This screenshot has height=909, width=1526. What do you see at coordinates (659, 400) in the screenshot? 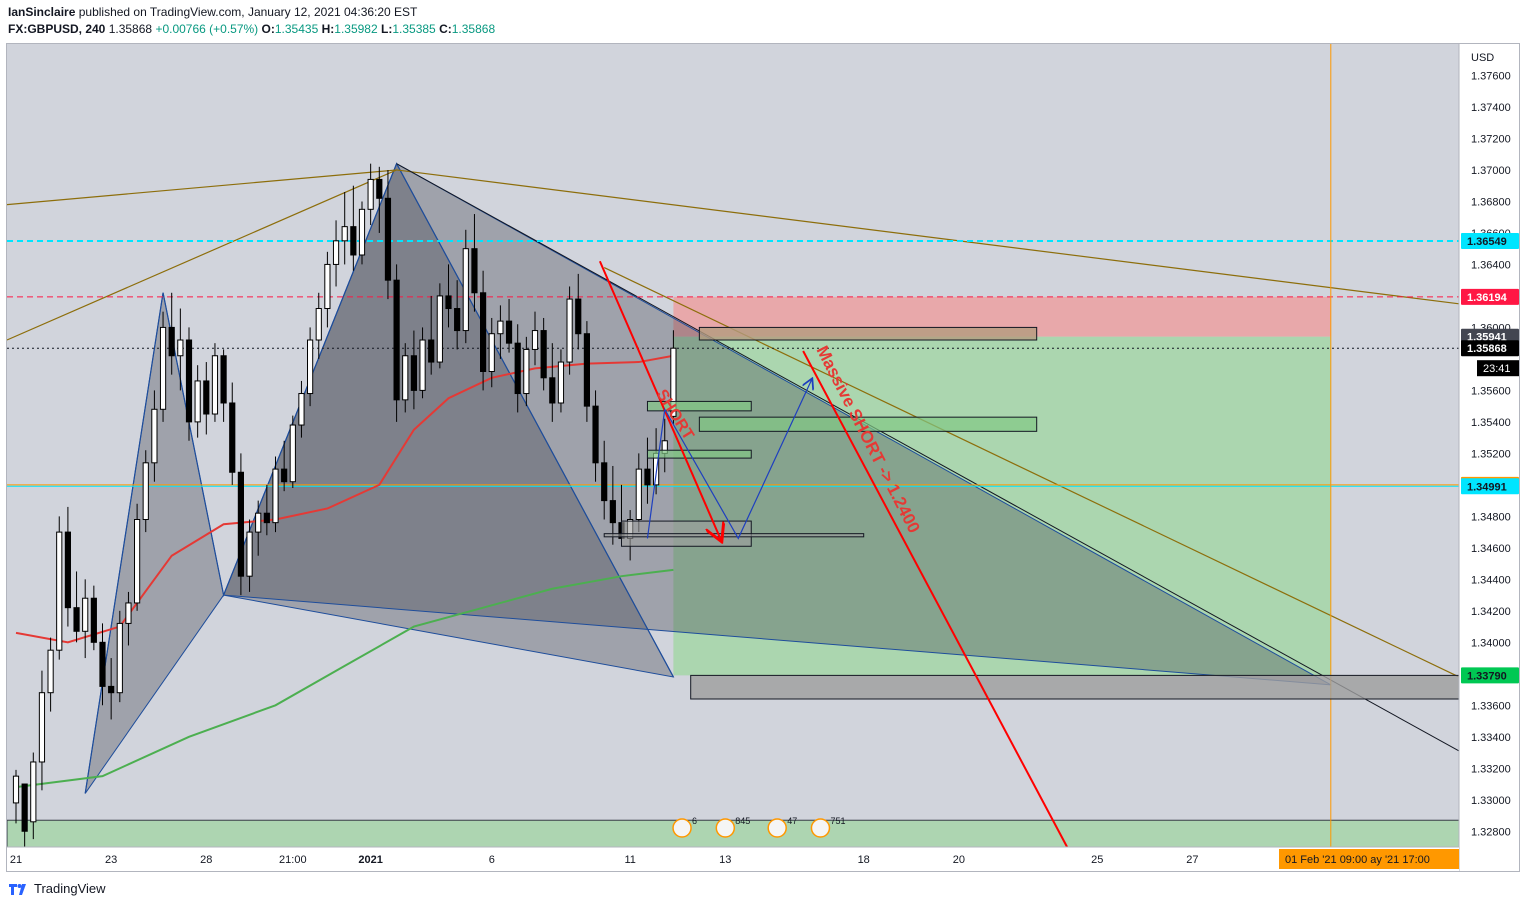
I see `short-arrow` at bounding box center [659, 400].